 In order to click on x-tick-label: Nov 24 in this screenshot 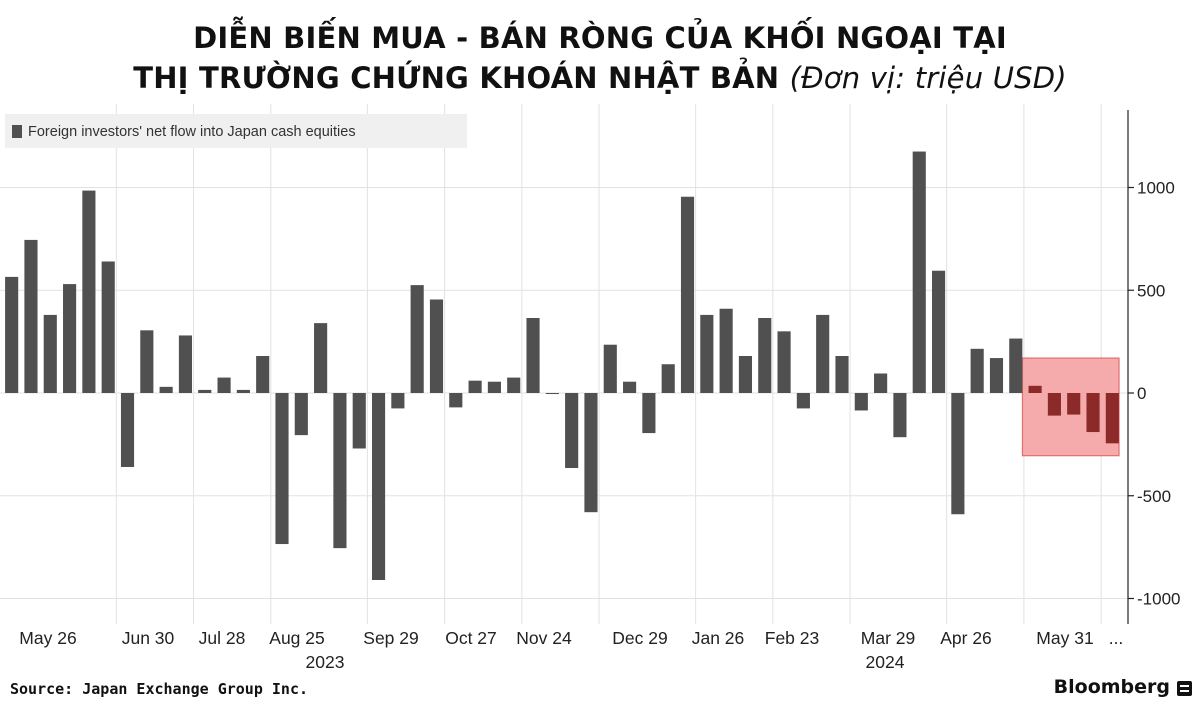, I will do `click(544, 638)`.